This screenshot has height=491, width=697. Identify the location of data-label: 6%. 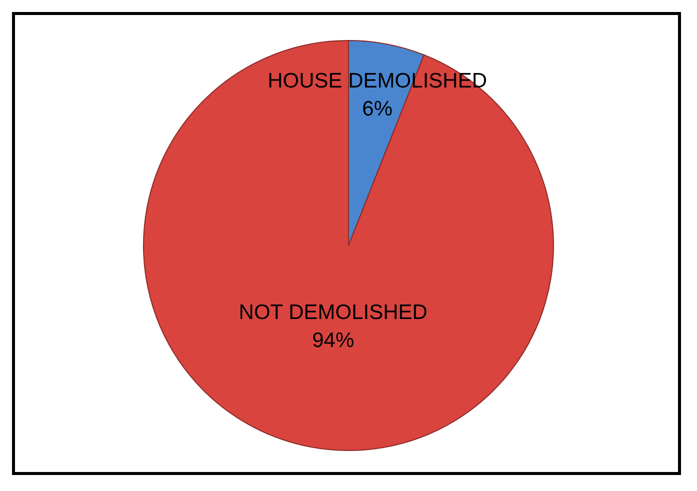
(377, 108).